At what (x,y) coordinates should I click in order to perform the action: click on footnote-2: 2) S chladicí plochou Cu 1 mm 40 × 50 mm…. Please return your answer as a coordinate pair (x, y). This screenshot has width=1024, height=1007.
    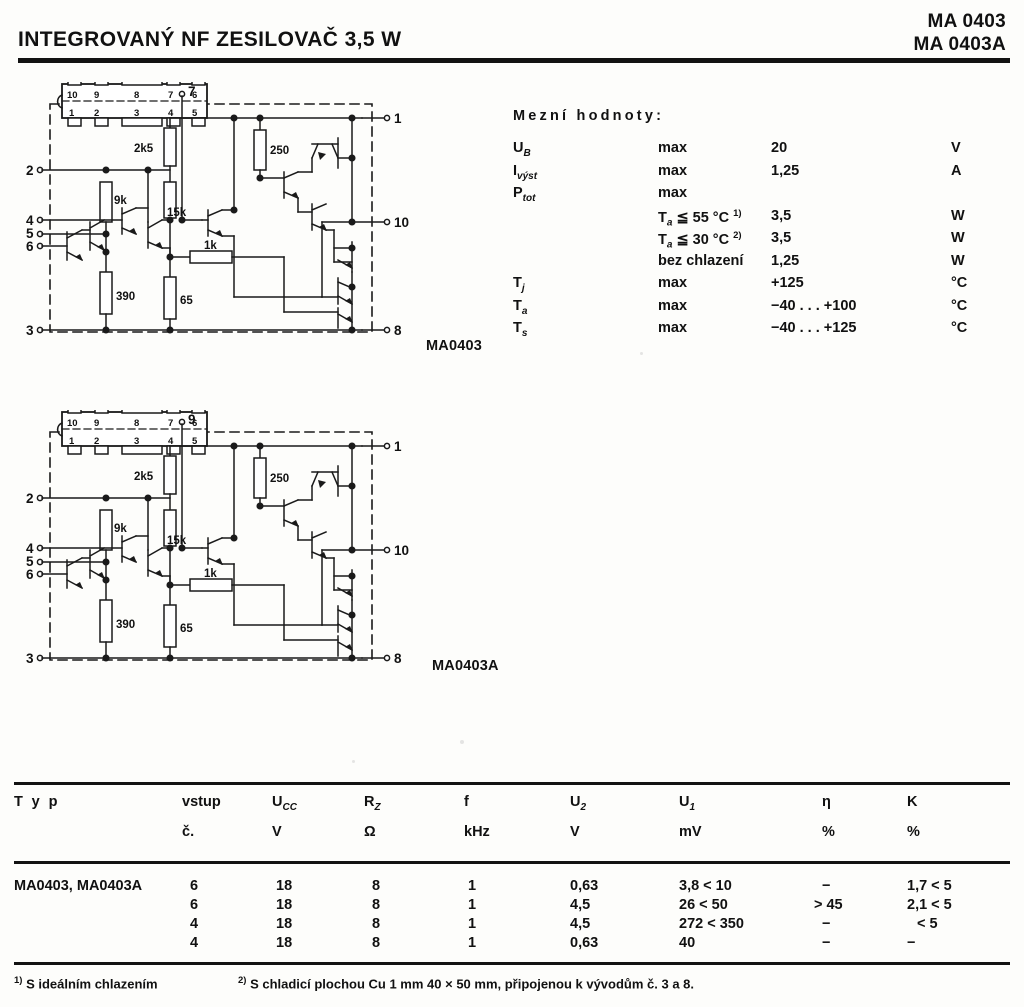
    Looking at the image, I should click on (466, 983).